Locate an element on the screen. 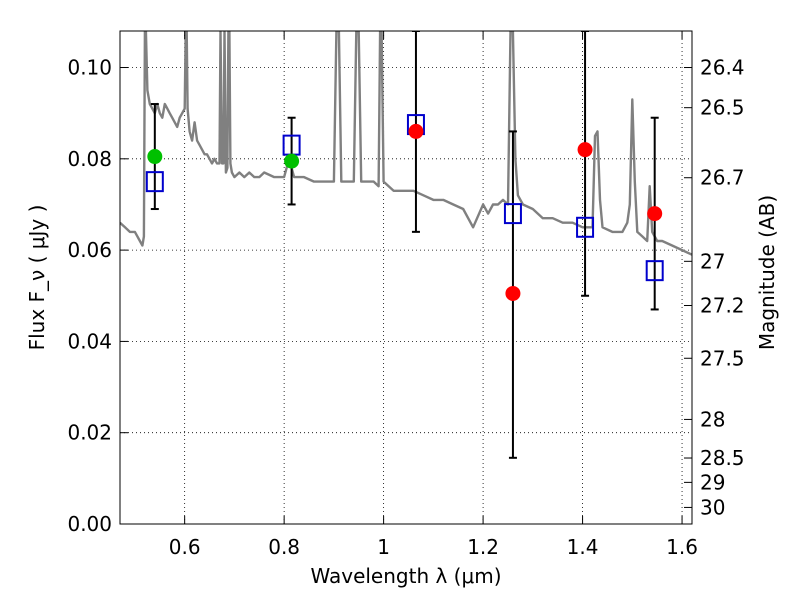 This screenshot has width=800, height=600. magnitude-tick-label: 26.7 is located at coordinates (722, 178).